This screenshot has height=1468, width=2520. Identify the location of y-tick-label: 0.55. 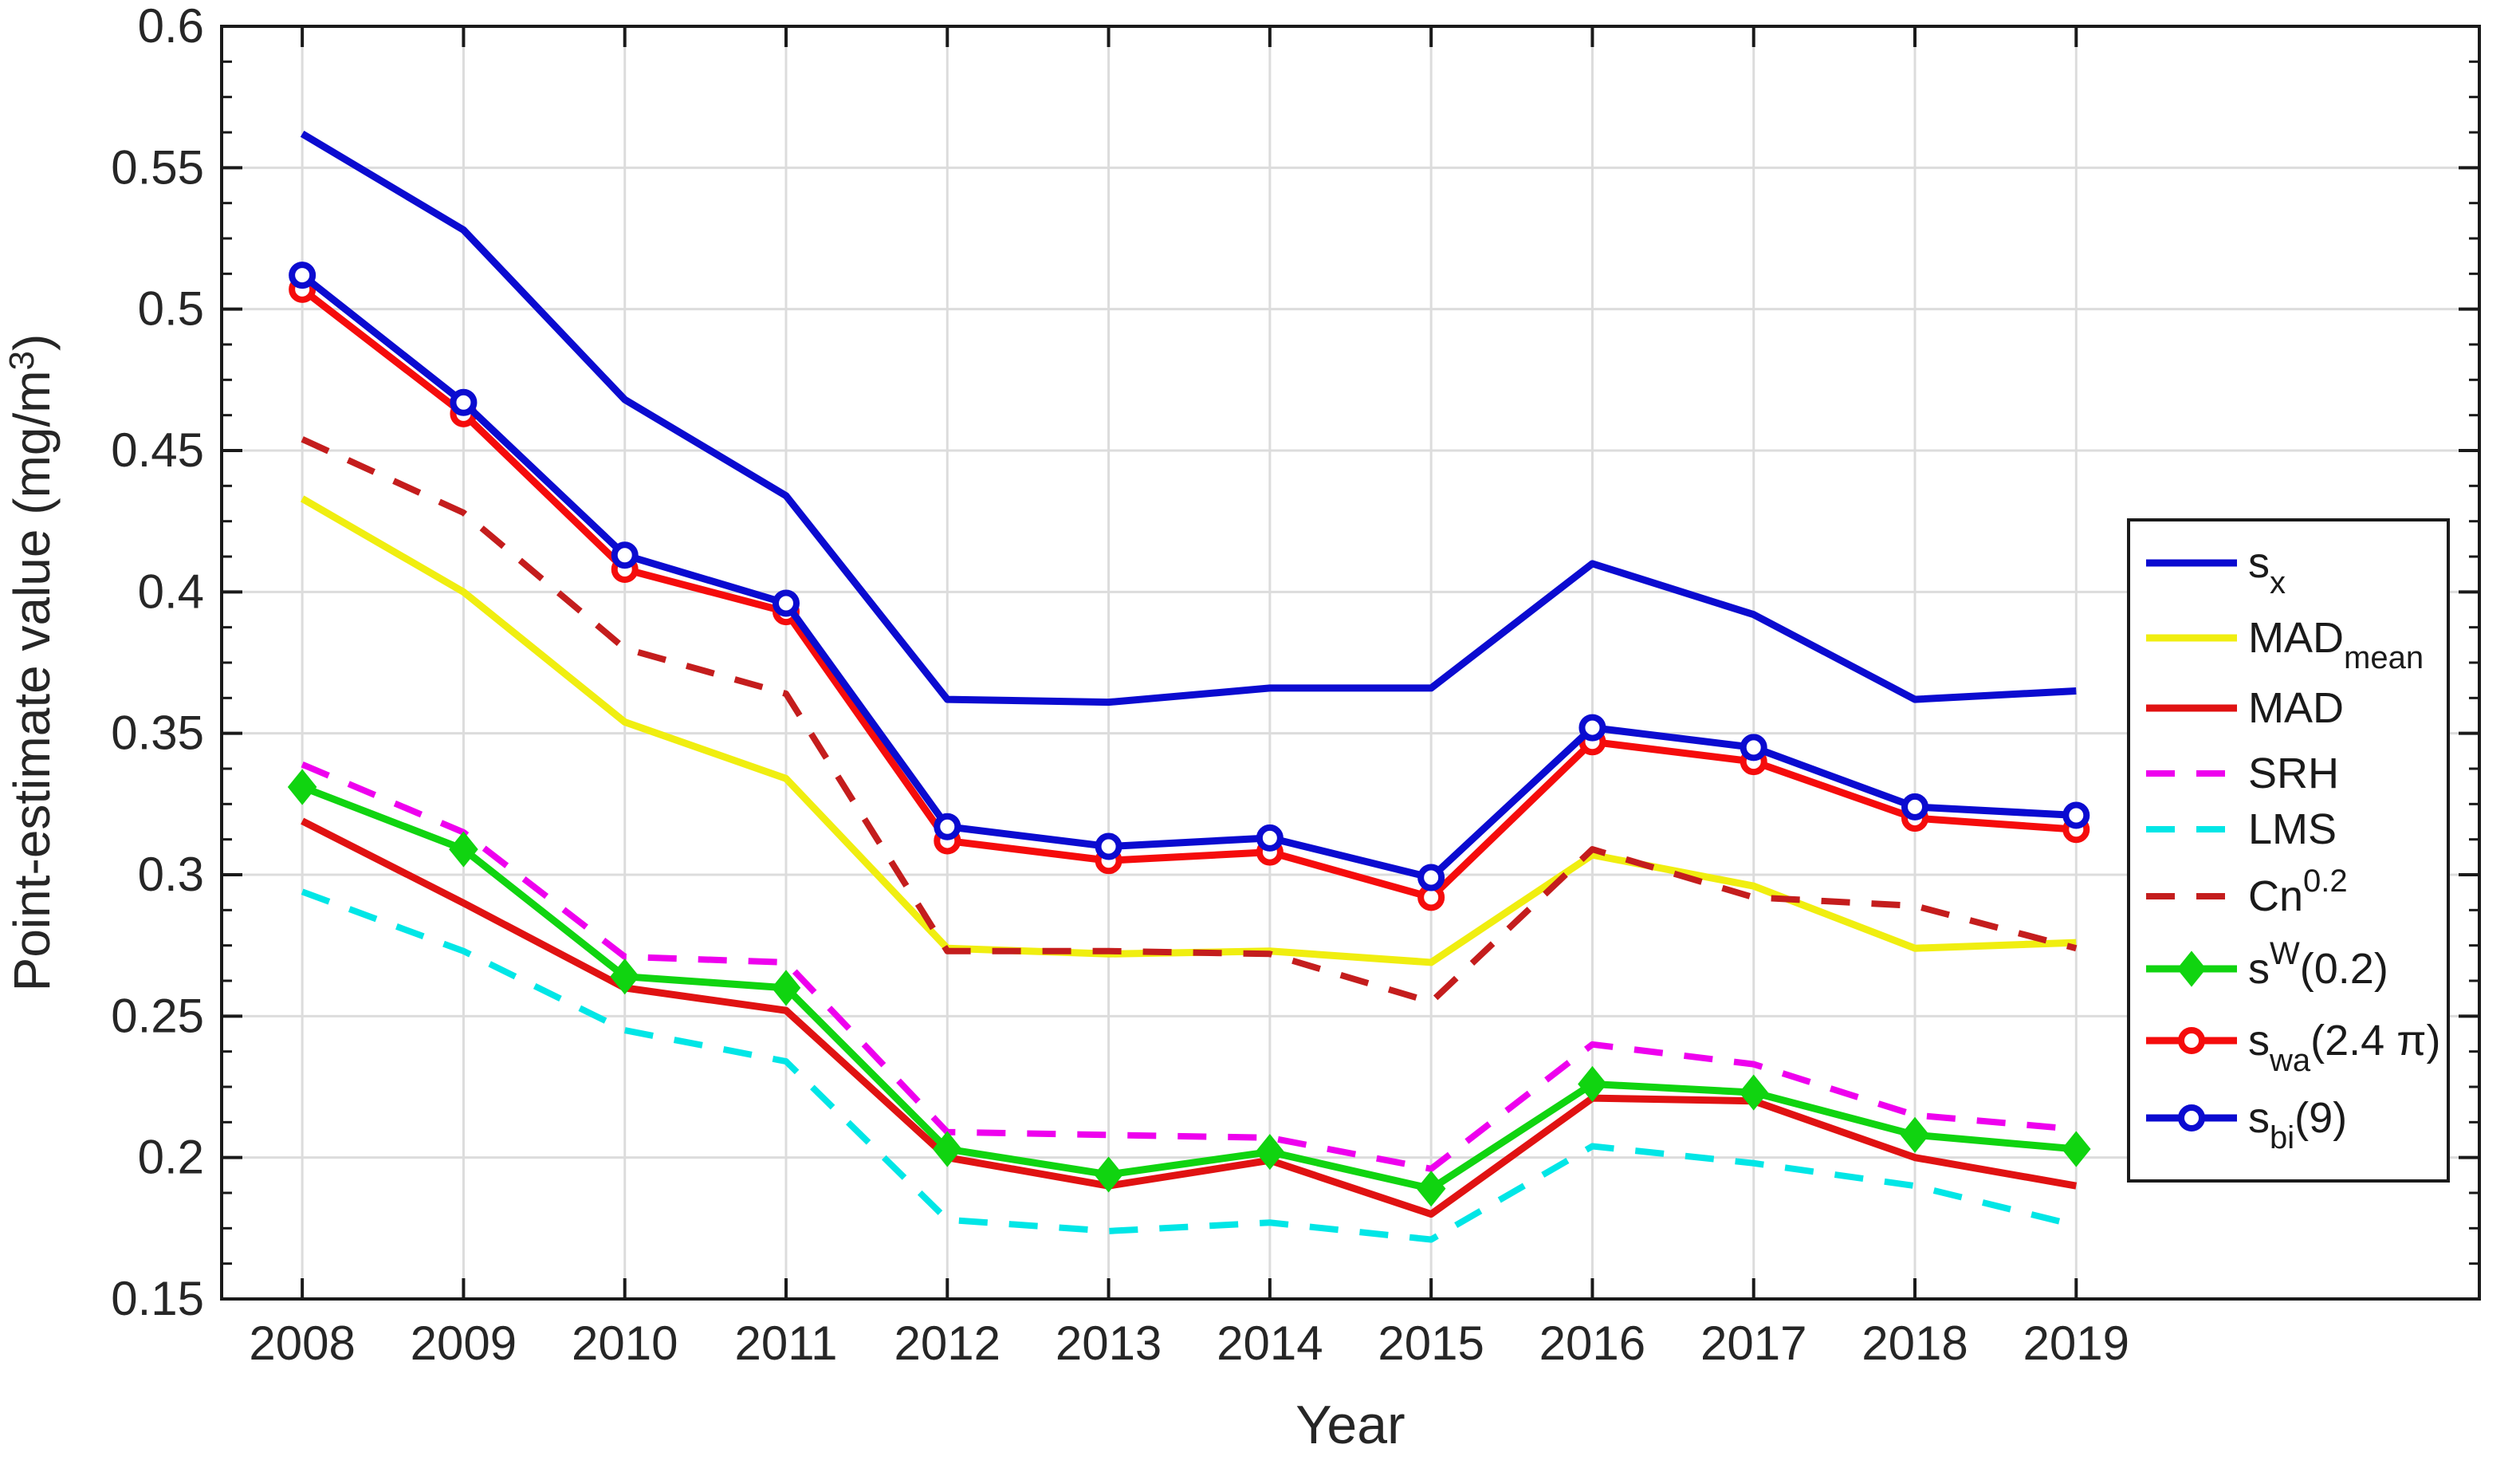
(157, 167).